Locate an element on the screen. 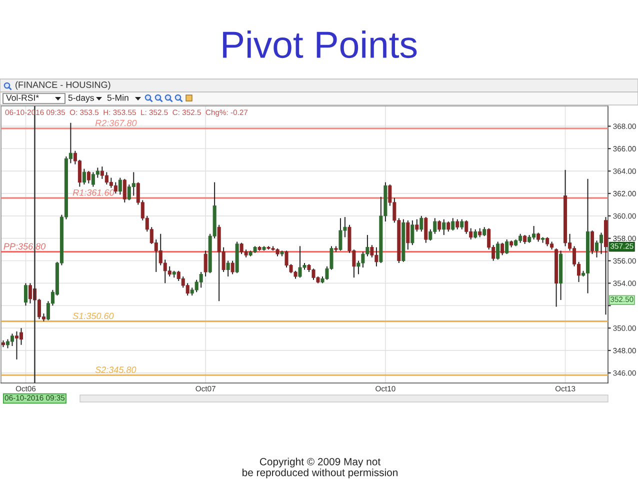 Image resolution: width=638 pixels, height=479 pixels. ref-line-label: S2:345.80 is located at coordinates (115, 369).